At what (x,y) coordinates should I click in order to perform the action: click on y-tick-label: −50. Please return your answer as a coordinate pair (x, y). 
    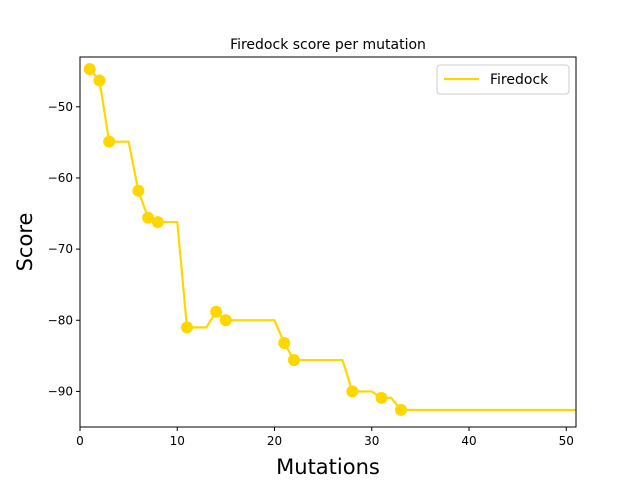
    Looking at the image, I should click on (60, 107).